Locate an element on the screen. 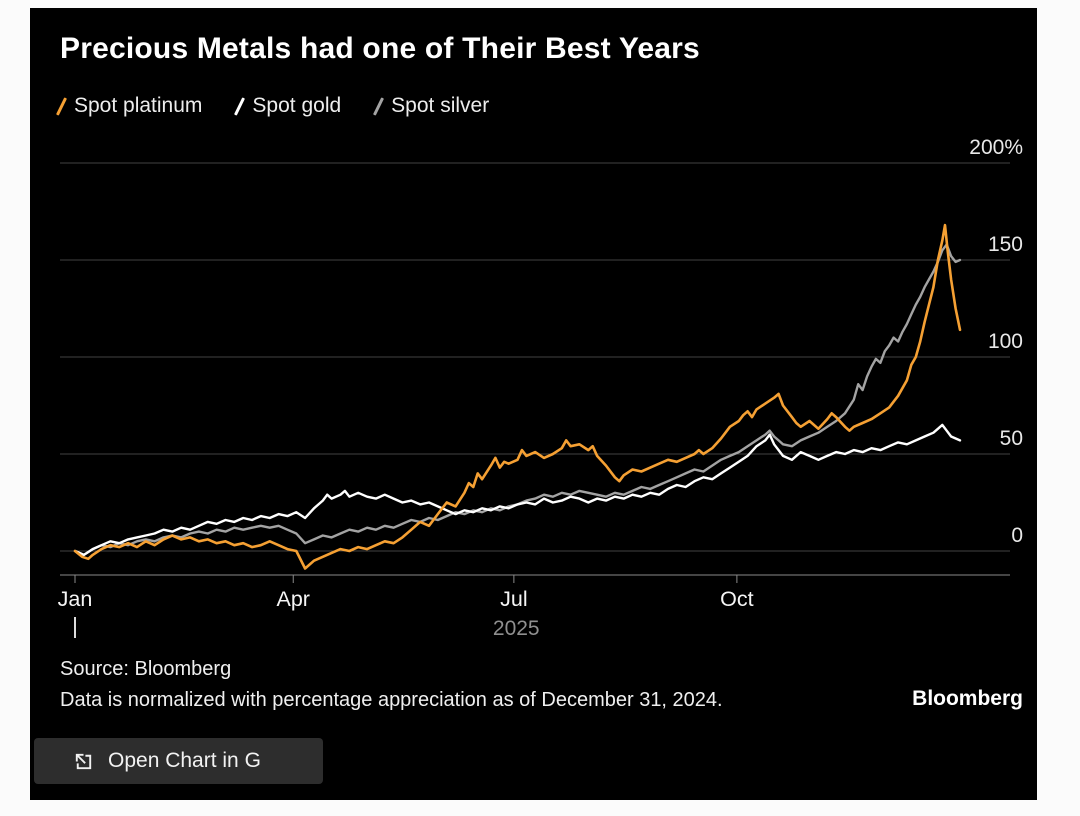  open-chart-label: Open Chart in G is located at coordinates (184, 760).